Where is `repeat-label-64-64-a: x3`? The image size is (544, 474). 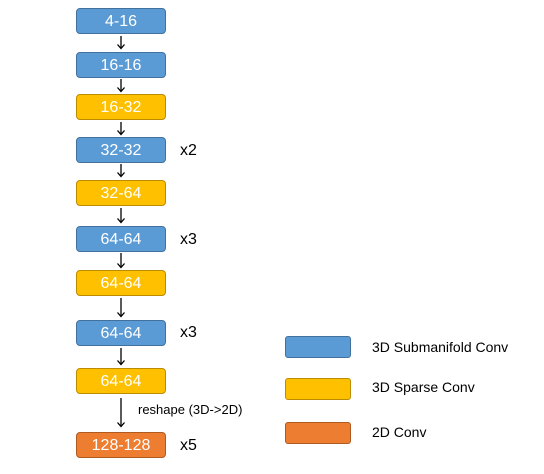
repeat-label-64-64-a: x3 is located at coordinates (188, 239).